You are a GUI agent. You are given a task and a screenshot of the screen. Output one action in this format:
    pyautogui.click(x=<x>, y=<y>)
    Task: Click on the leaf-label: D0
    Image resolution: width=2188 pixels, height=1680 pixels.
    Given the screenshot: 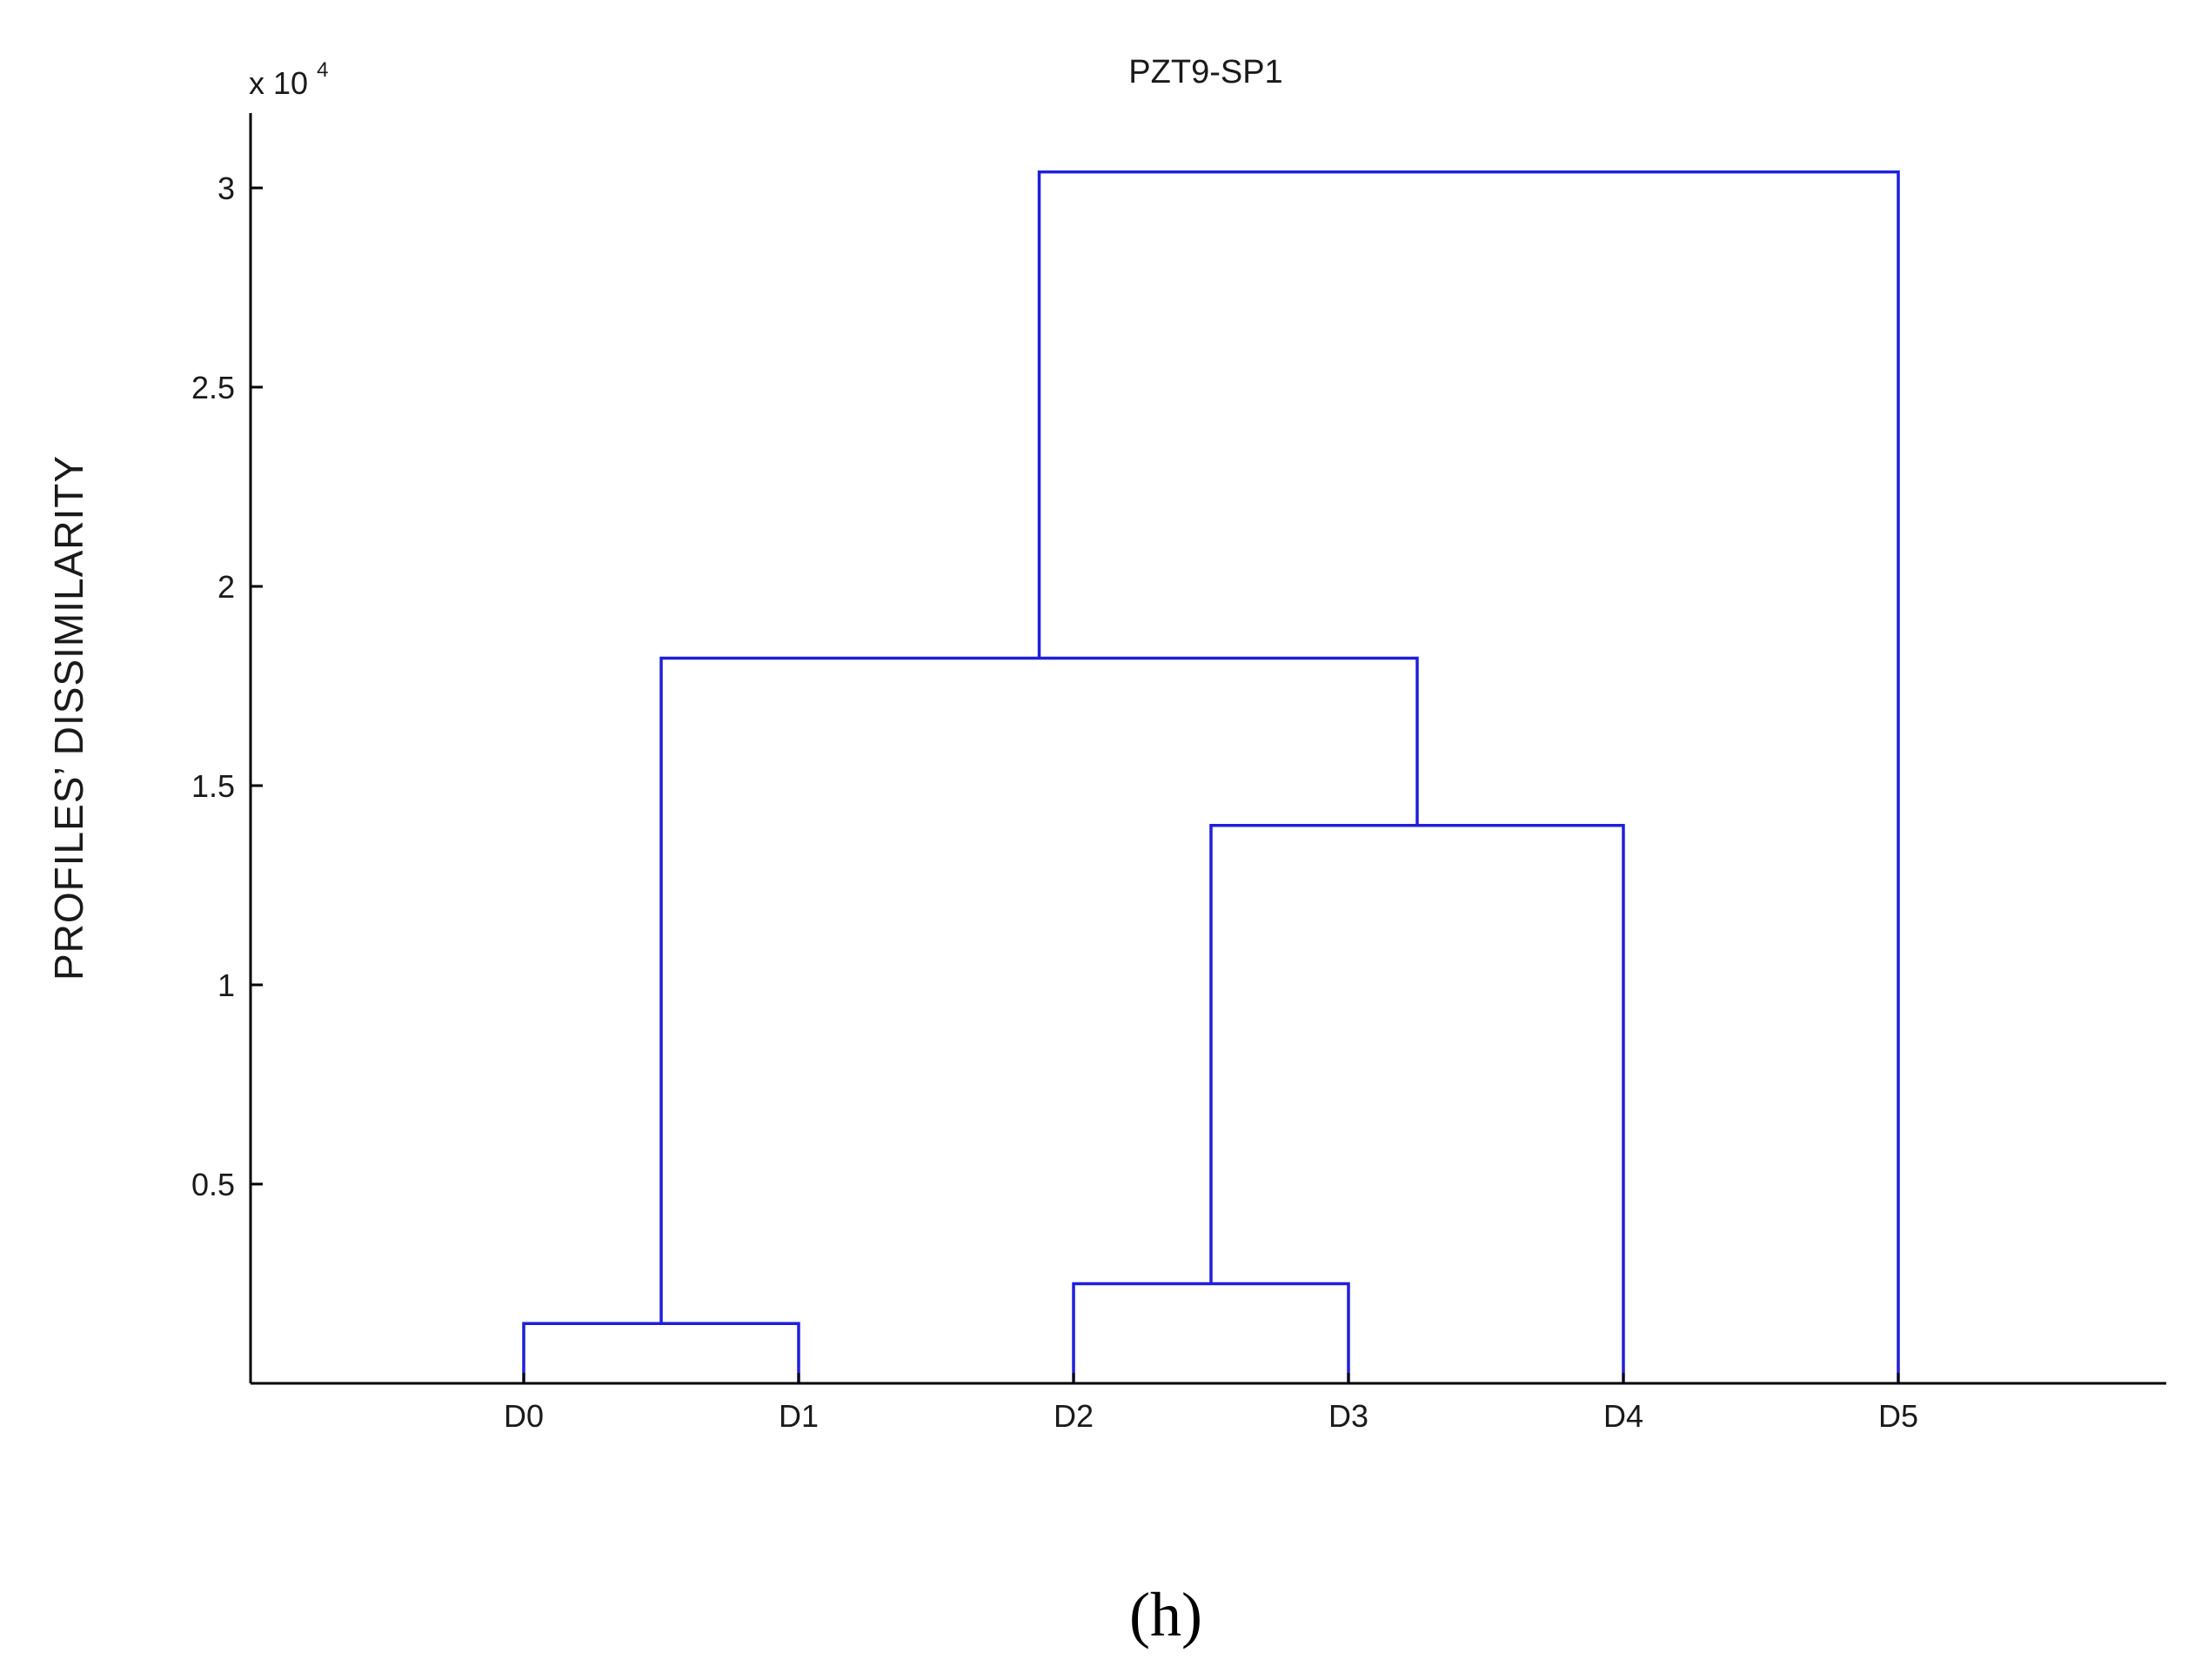 What is the action you would take?
    pyautogui.click(x=524, y=1416)
    